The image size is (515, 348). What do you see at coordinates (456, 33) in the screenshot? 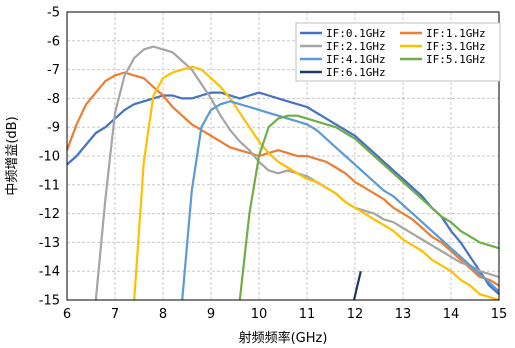
I see `legend-entry: IF:1.1GHz` at bounding box center [456, 33].